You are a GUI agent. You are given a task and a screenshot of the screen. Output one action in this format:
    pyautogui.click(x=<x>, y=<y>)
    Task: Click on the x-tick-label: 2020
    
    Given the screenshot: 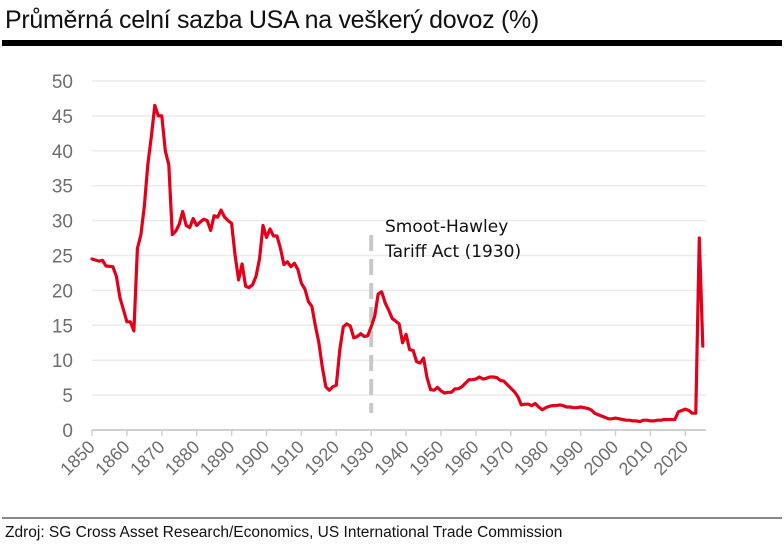 What is the action you would take?
    pyautogui.click(x=671, y=458)
    